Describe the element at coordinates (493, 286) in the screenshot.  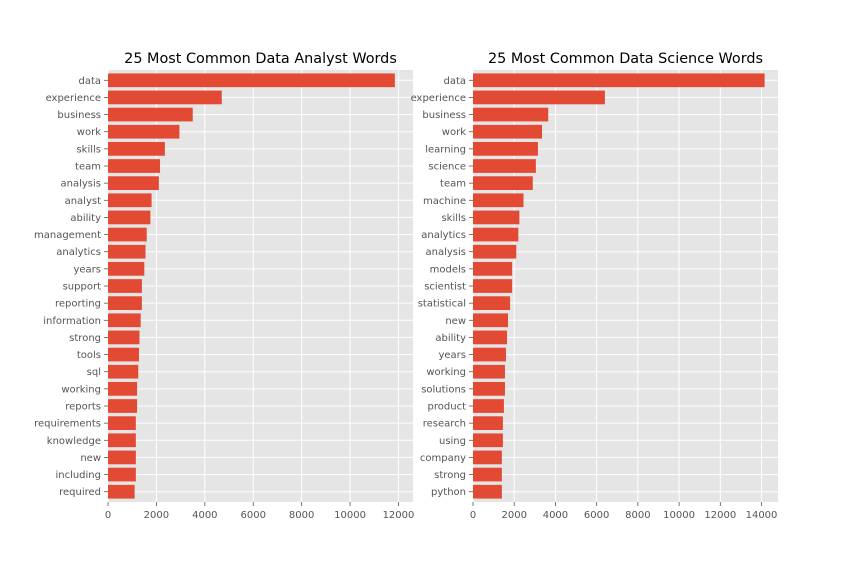
I see `bar-scientist` at that location.